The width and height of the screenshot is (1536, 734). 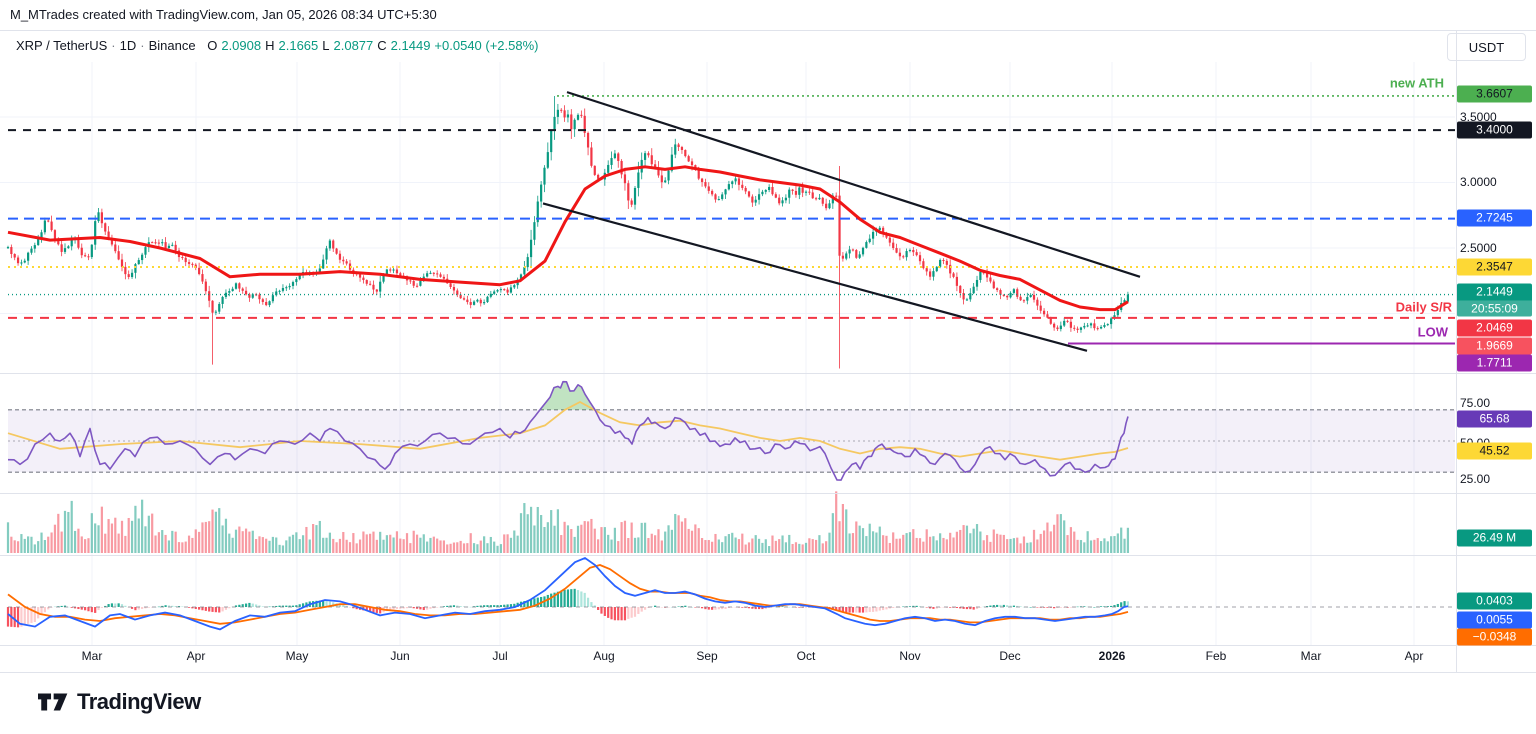 I want to click on price-badge-65.68: 65.68, so click(x=1494, y=419).